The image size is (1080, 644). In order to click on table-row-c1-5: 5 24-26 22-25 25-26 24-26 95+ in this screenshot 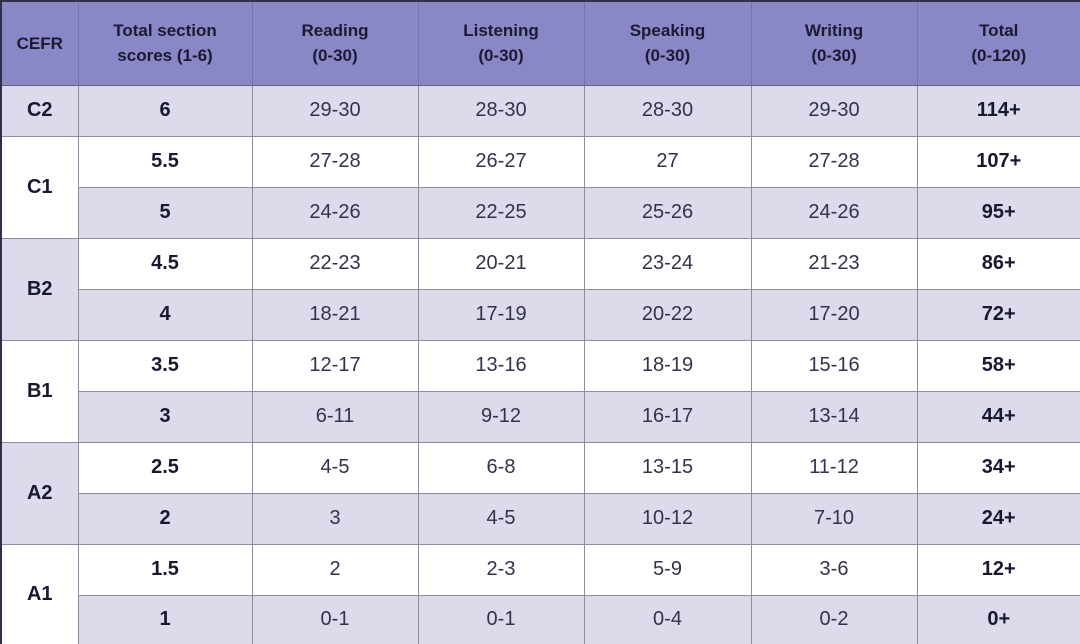, I will do `click(540, 212)`.